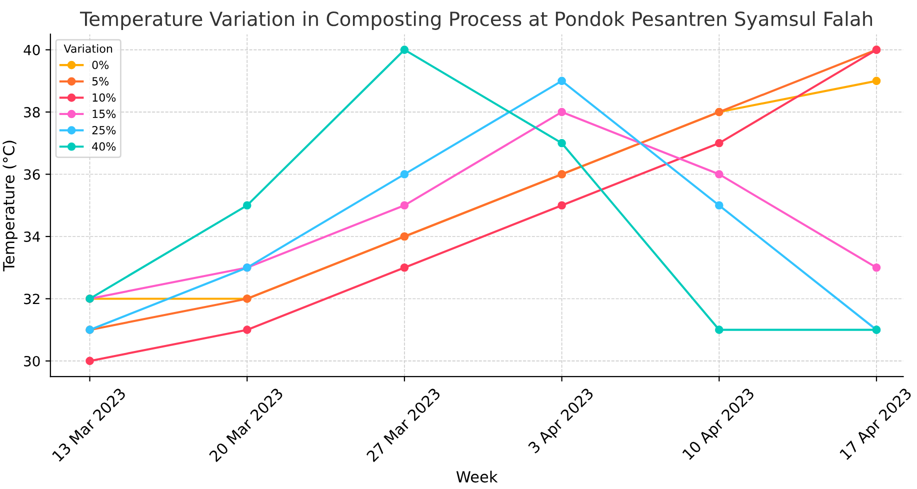 The height and width of the screenshot is (489, 917). I want to click on y-tick-label: 40, so click(32, 50).